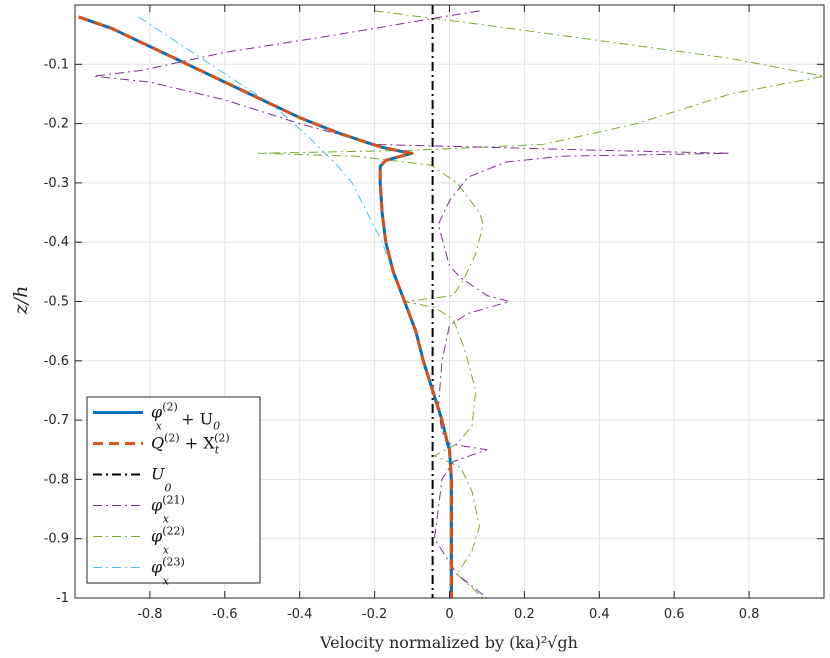 This screenshot has width=830, height=658. What do you see at coordinates (374, 614) in the screenshot?
I see `x-tick-label: -0.2` at bounding box center [374, 614].